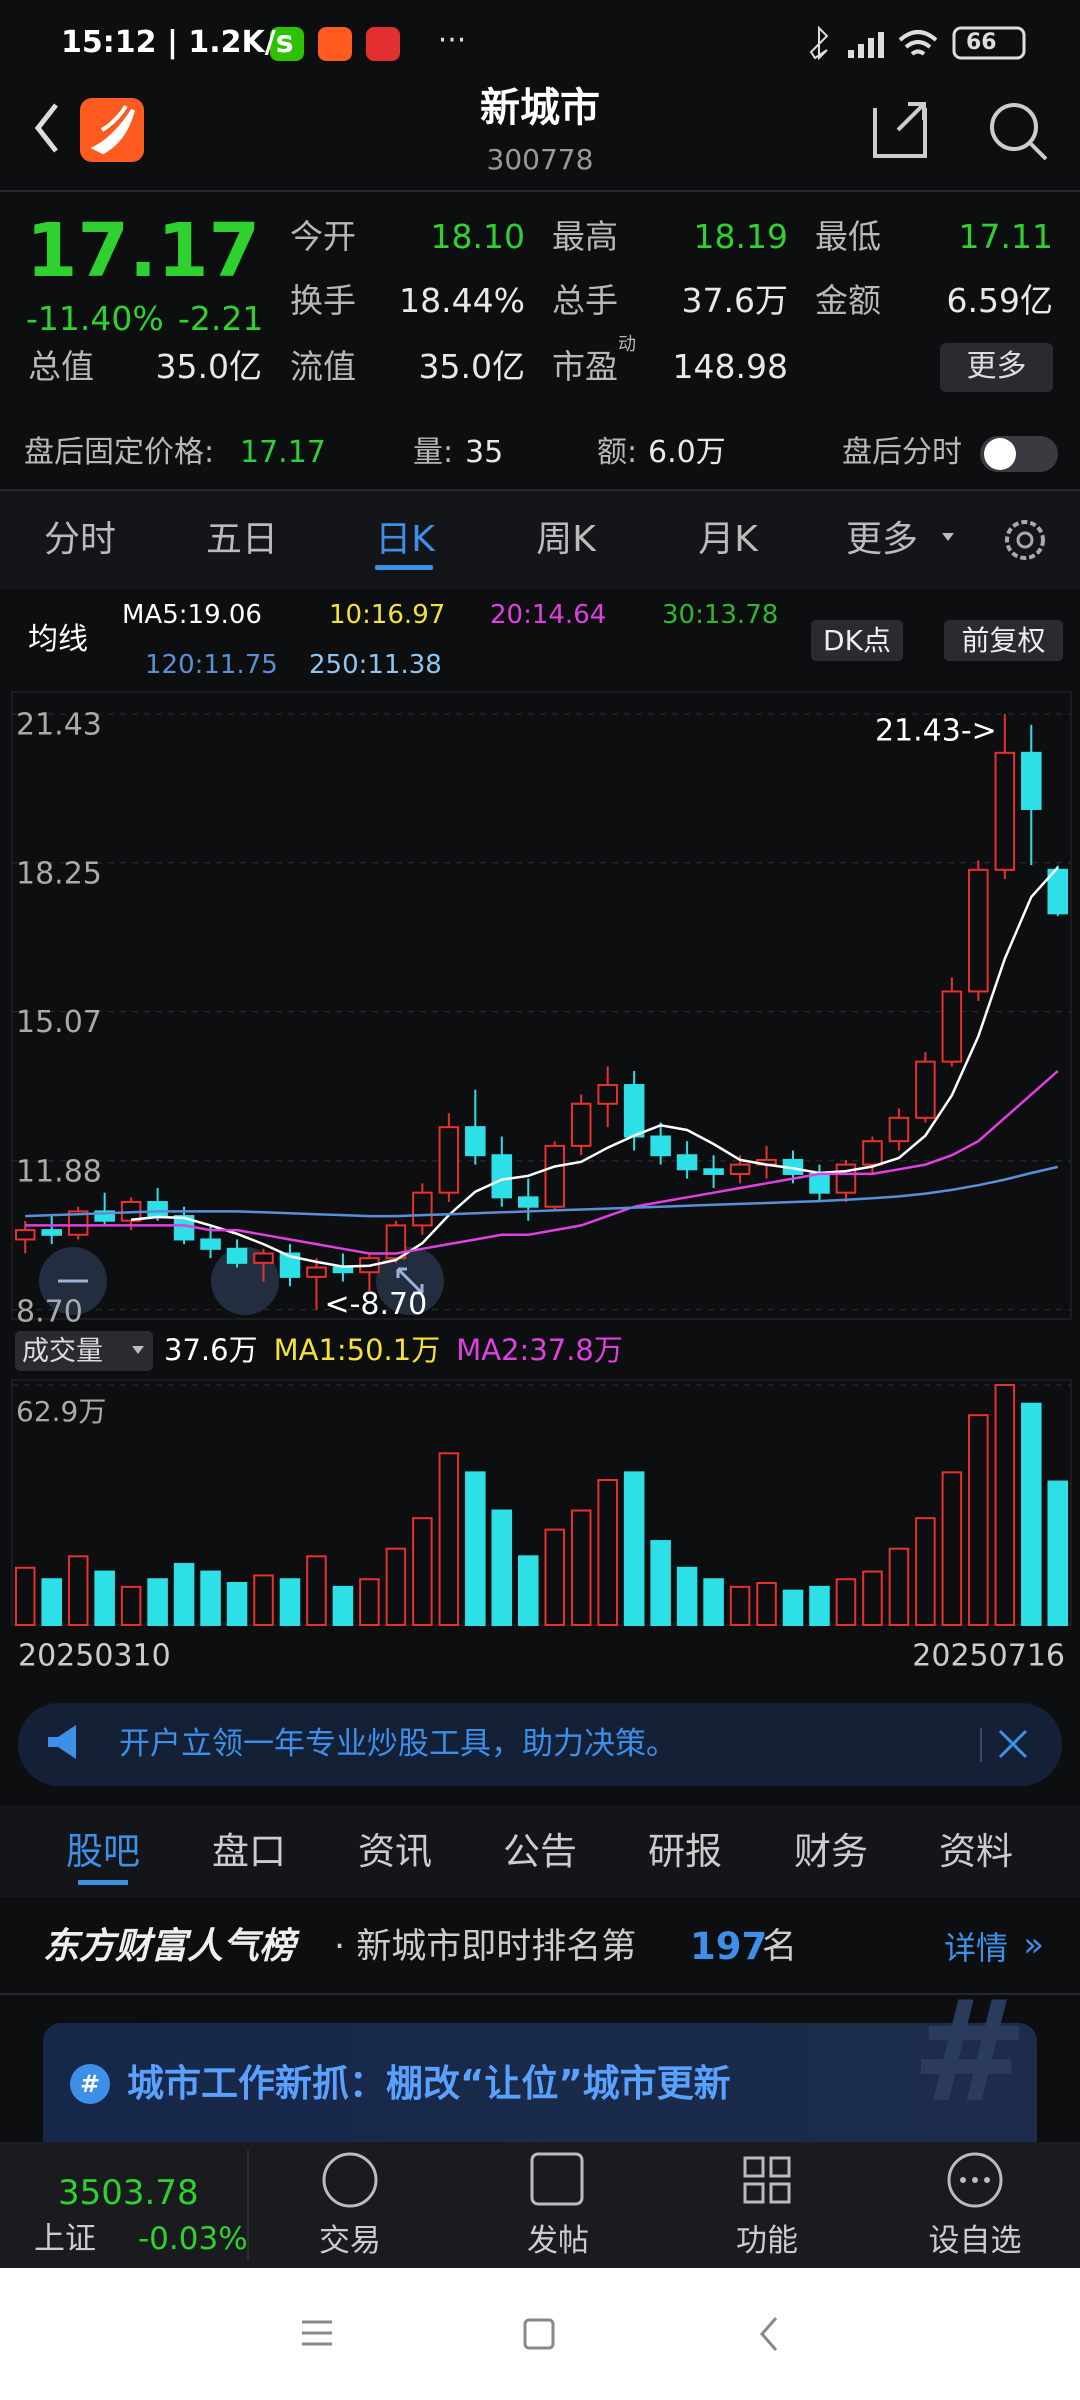 The width and height of the screenshot is (1080, 2400). Describe the element at coordinates (1013, 1744) in the screenshot. I see `close-ad` at that location.